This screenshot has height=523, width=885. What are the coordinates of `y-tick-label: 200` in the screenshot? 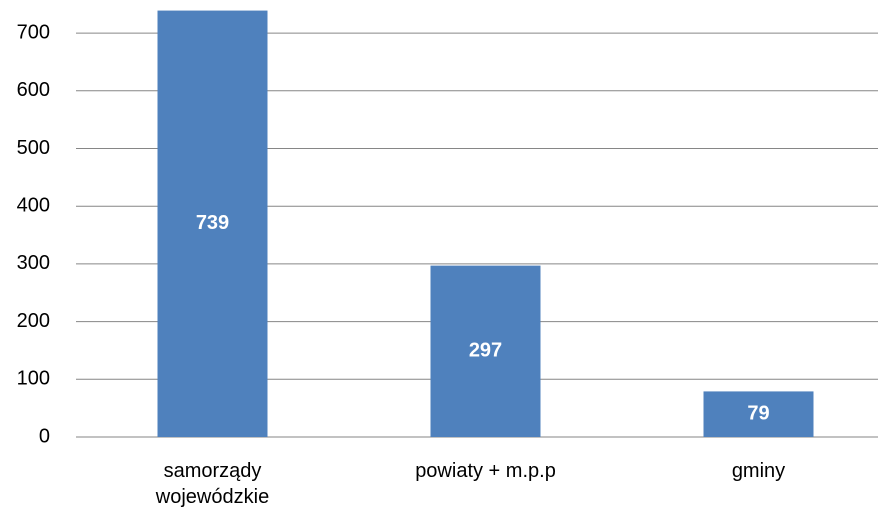 It's located at (33, 321).